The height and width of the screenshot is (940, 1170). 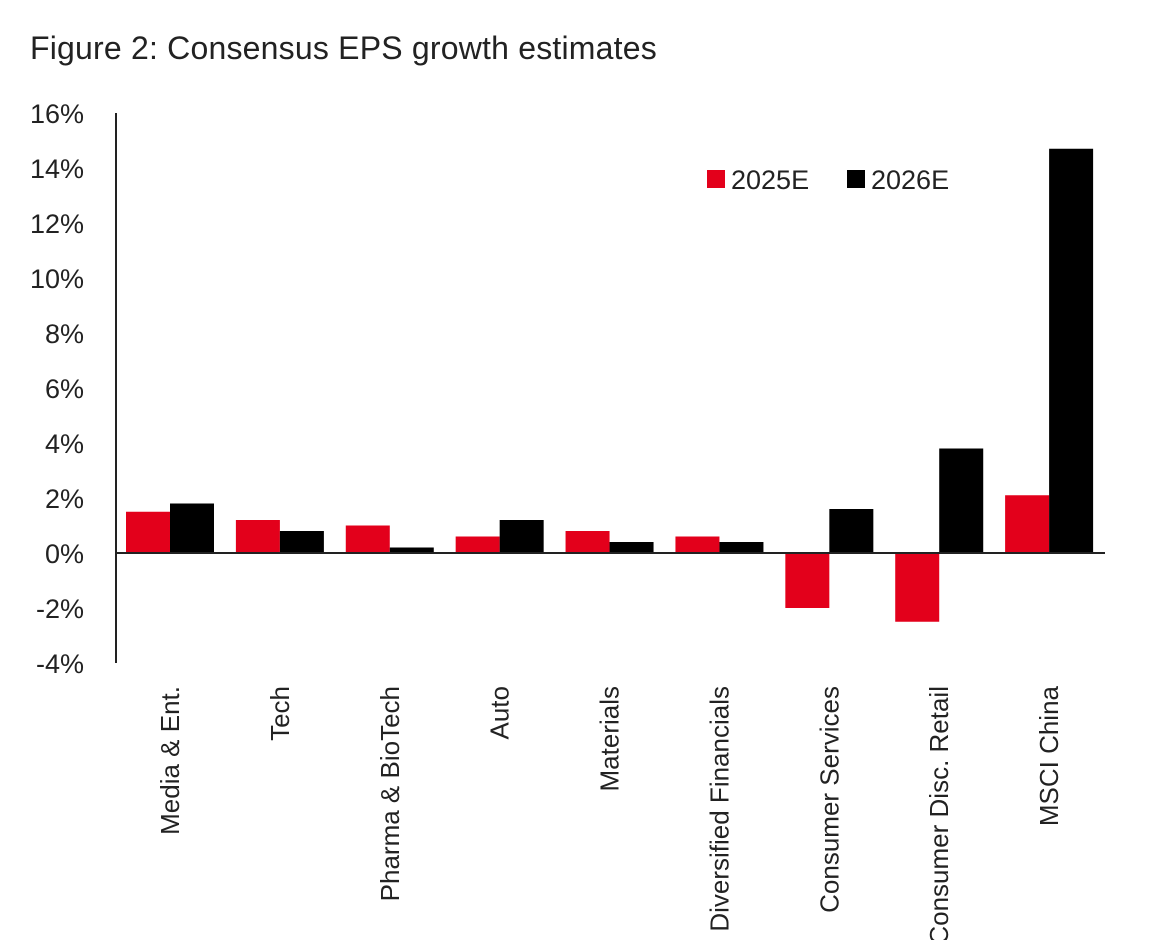 I want to click on legend-swatch-2025E, so click(x=716, y=179).